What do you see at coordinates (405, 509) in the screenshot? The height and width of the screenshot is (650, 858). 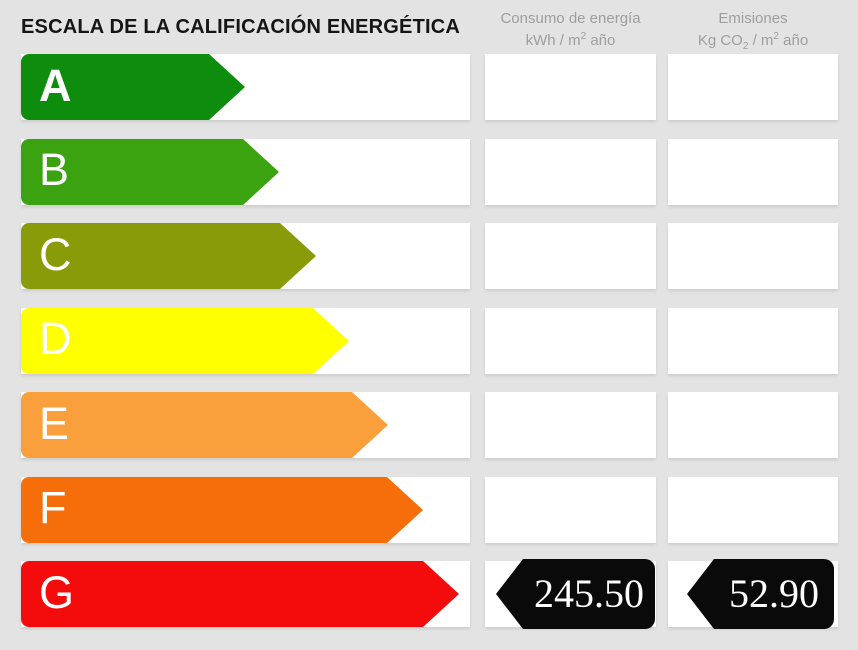 I see `rating-arrow-f-tip` at bounding box center [405, 509].